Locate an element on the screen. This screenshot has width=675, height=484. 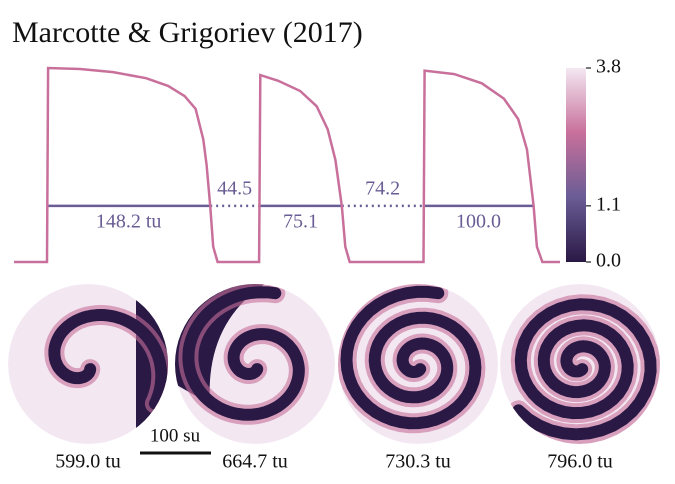
di-label: 44.5 is located at coordinates (234, 188).